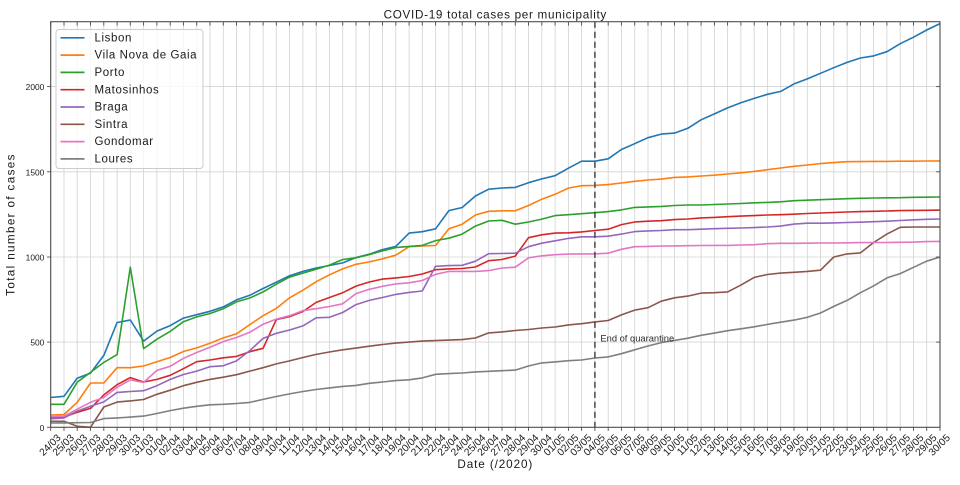 The image size is (960, 485). I want to click on svg-text: Lisbon, so click(114, 38).